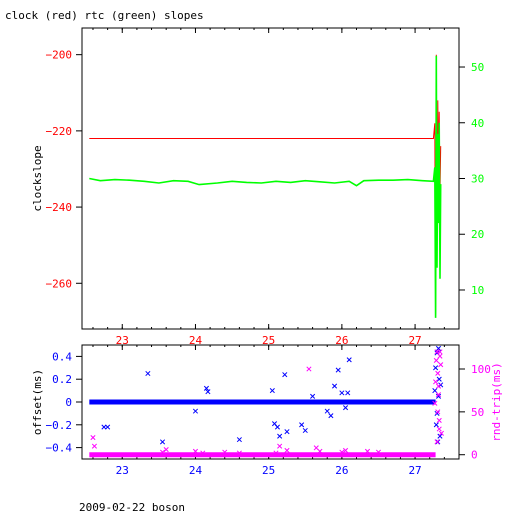 The width and height of the screenshot is (512, 512). Describe the element at coordinates (477, 123) in the screenshot. I see `y2-tick-label: 40` at that location.